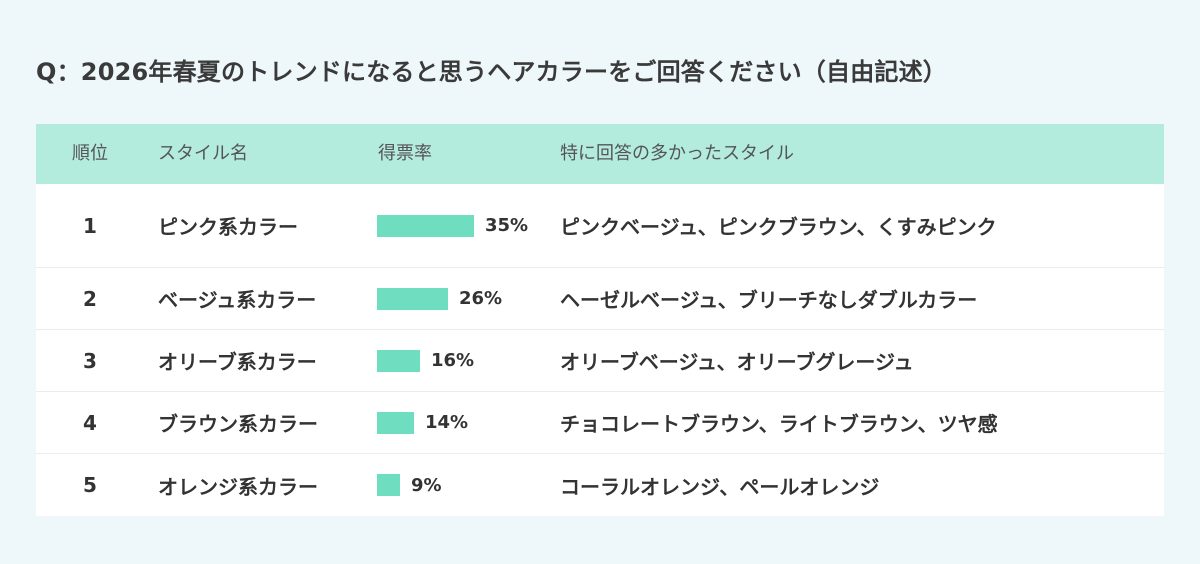  What do you see at coordinates (90, 298) in the screenshot?
I see `rank-number: 2` at bounding box center [90, 298].